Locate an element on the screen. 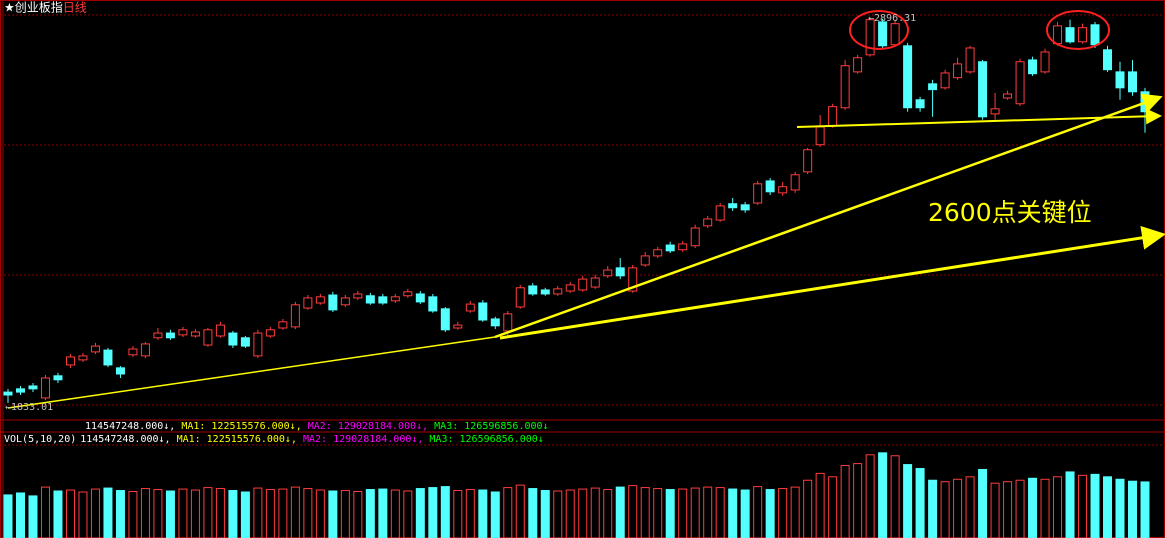 Image resolution: width=1165 pixels, height=538 pixels. high-label: ←2896.31 is located at coordinates (892, 18).